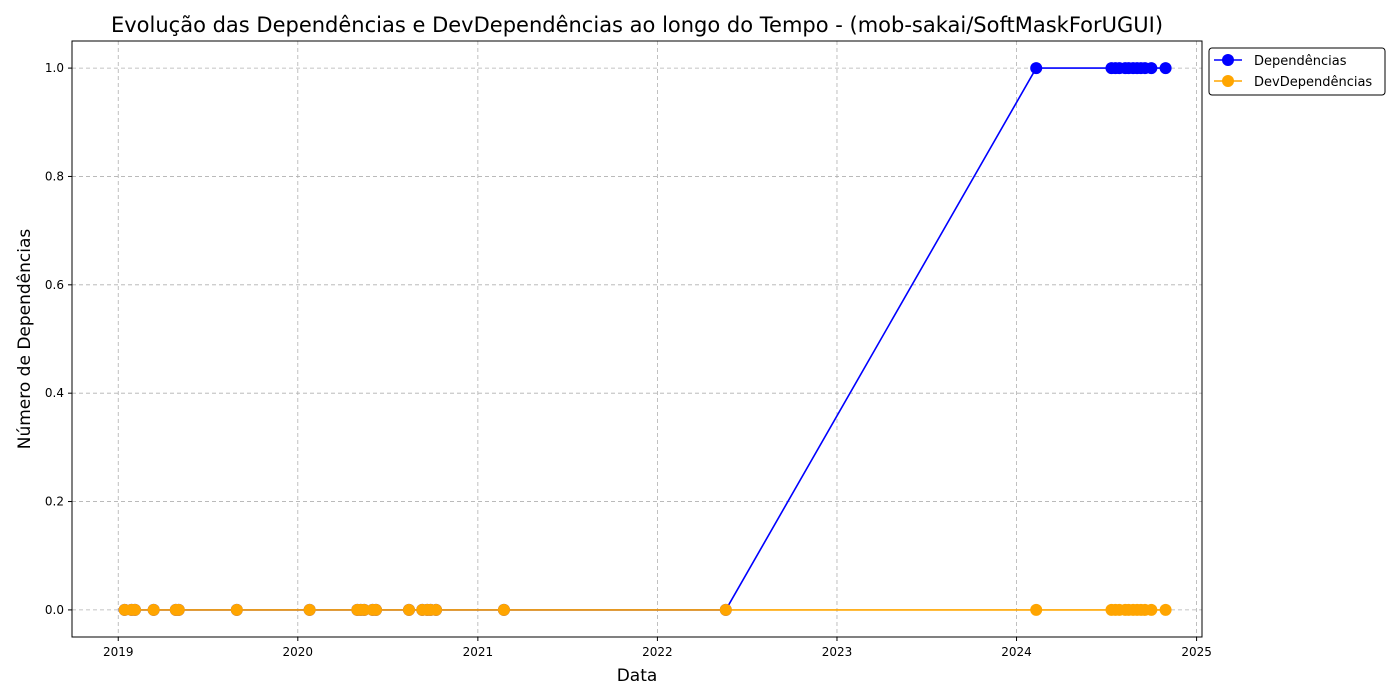 This screenshot has height=700, width=1400. Describe the element at coordinates (1196, 652) in the screenshot. I see `x-tick-label: 2025` at that location.